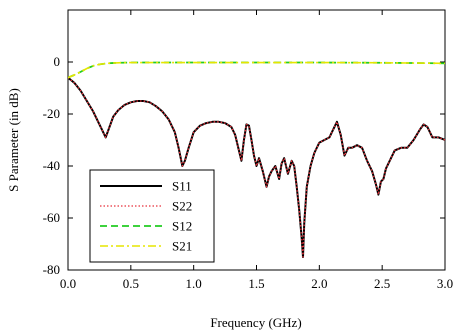 This screenshot has width=455, height=335. I want to click on legend-label-s21: S21, so click(182, 246).